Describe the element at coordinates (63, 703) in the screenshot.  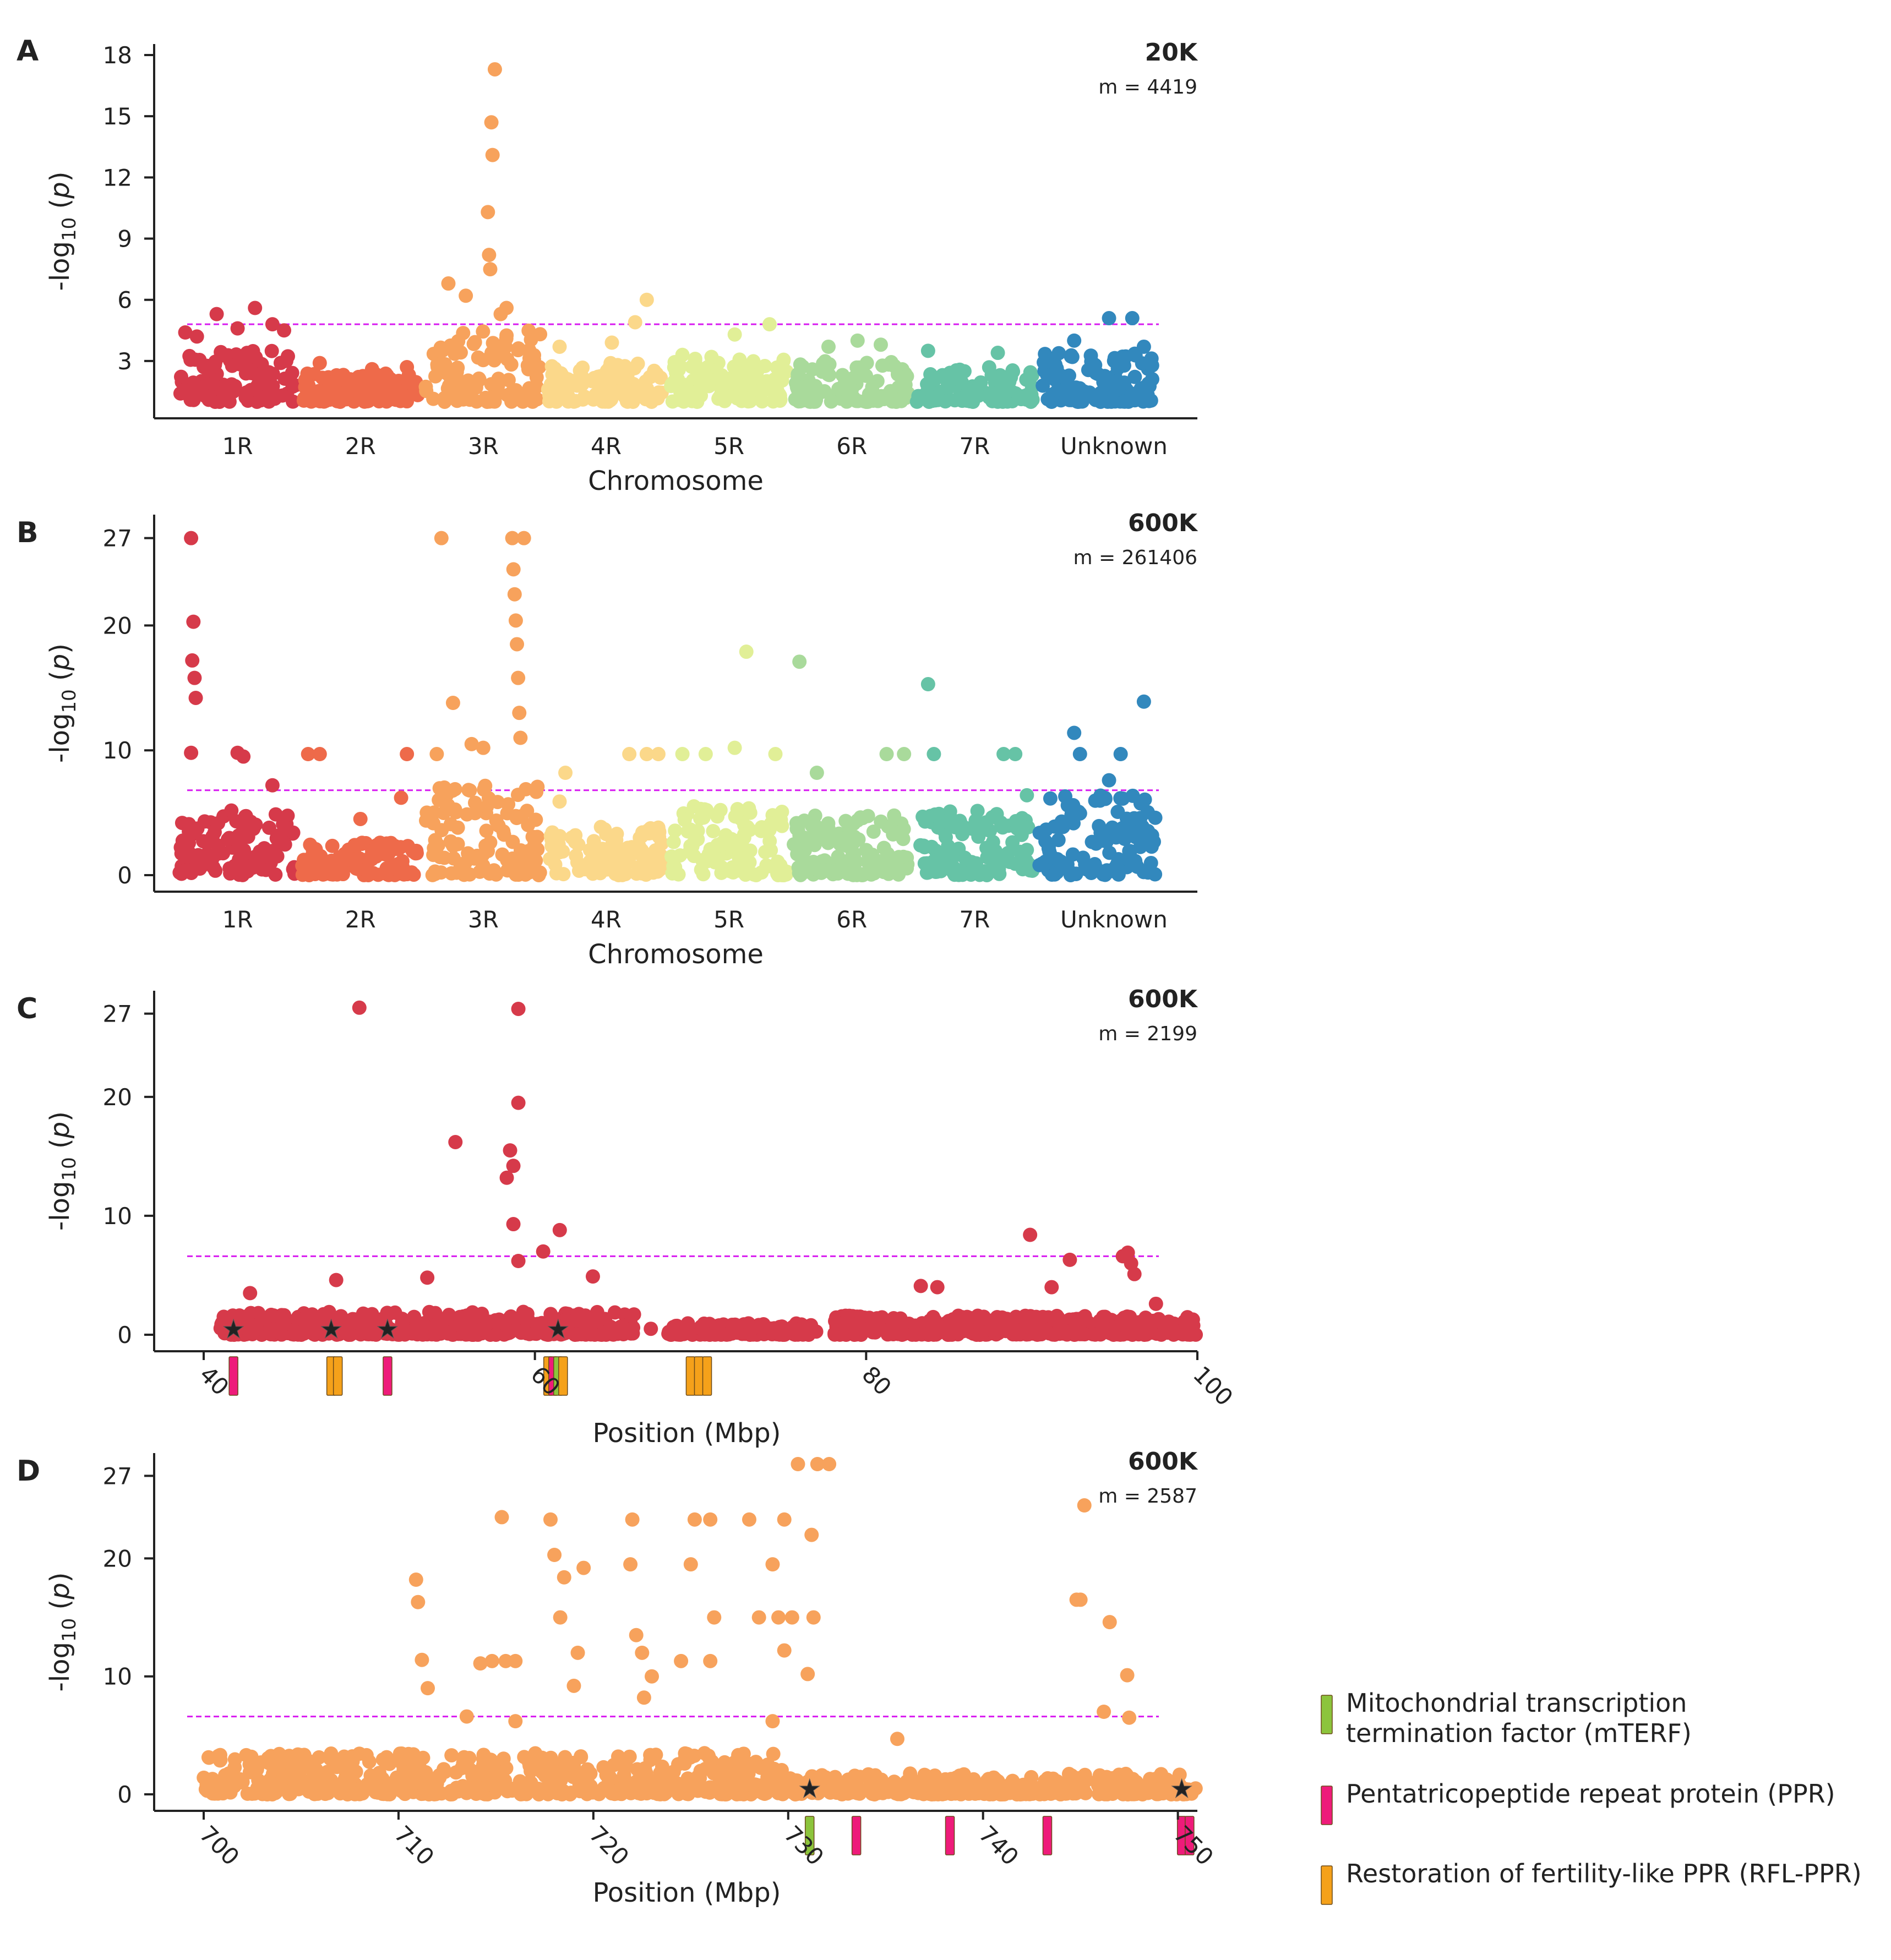
I see `y-axis-title: -log10 (p)` at that location.